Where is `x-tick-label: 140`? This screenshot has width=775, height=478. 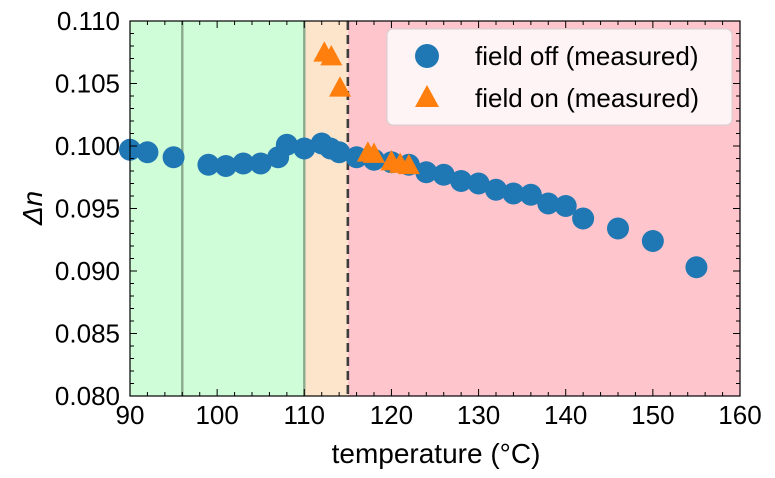 x-tick-label: 140 is located at coordinates (565, 415).